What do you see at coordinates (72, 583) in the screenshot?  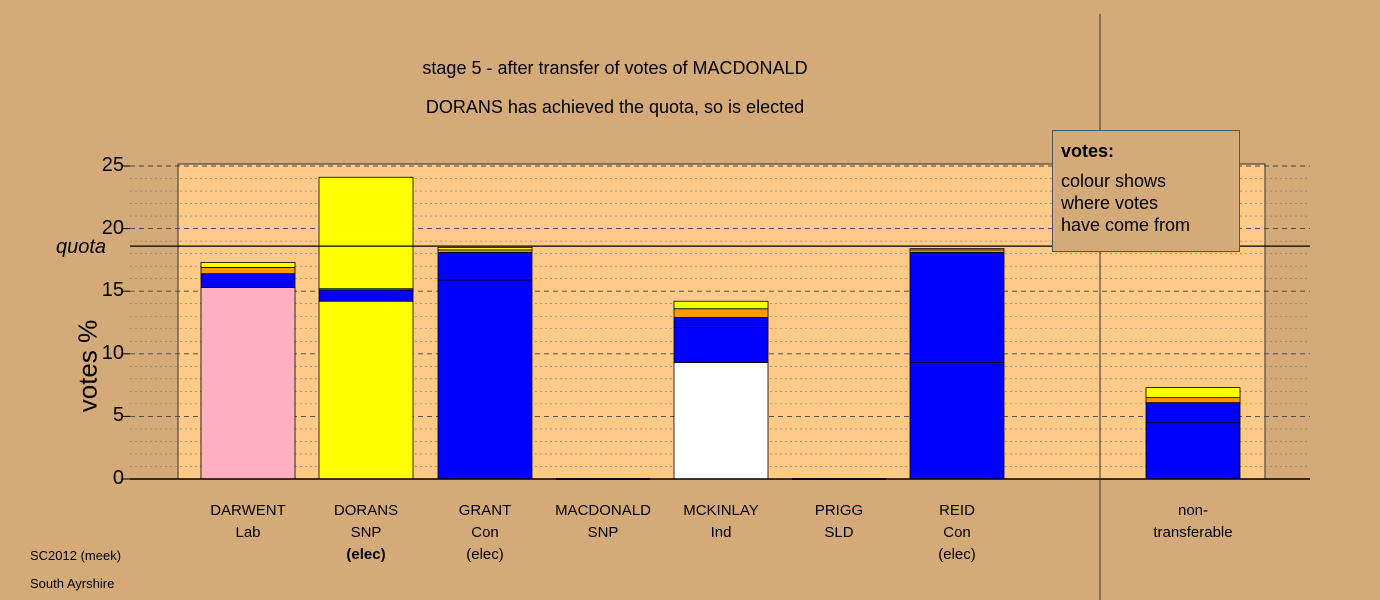 I see `footer-region: South Ayrshire` at bounding box center [72, 583].